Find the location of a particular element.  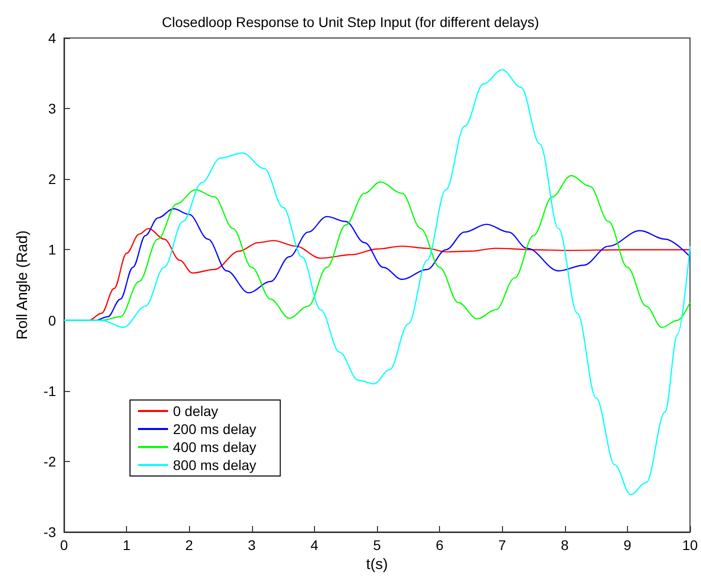

x-tick-label: 7 is located at coordinates (502, 545).